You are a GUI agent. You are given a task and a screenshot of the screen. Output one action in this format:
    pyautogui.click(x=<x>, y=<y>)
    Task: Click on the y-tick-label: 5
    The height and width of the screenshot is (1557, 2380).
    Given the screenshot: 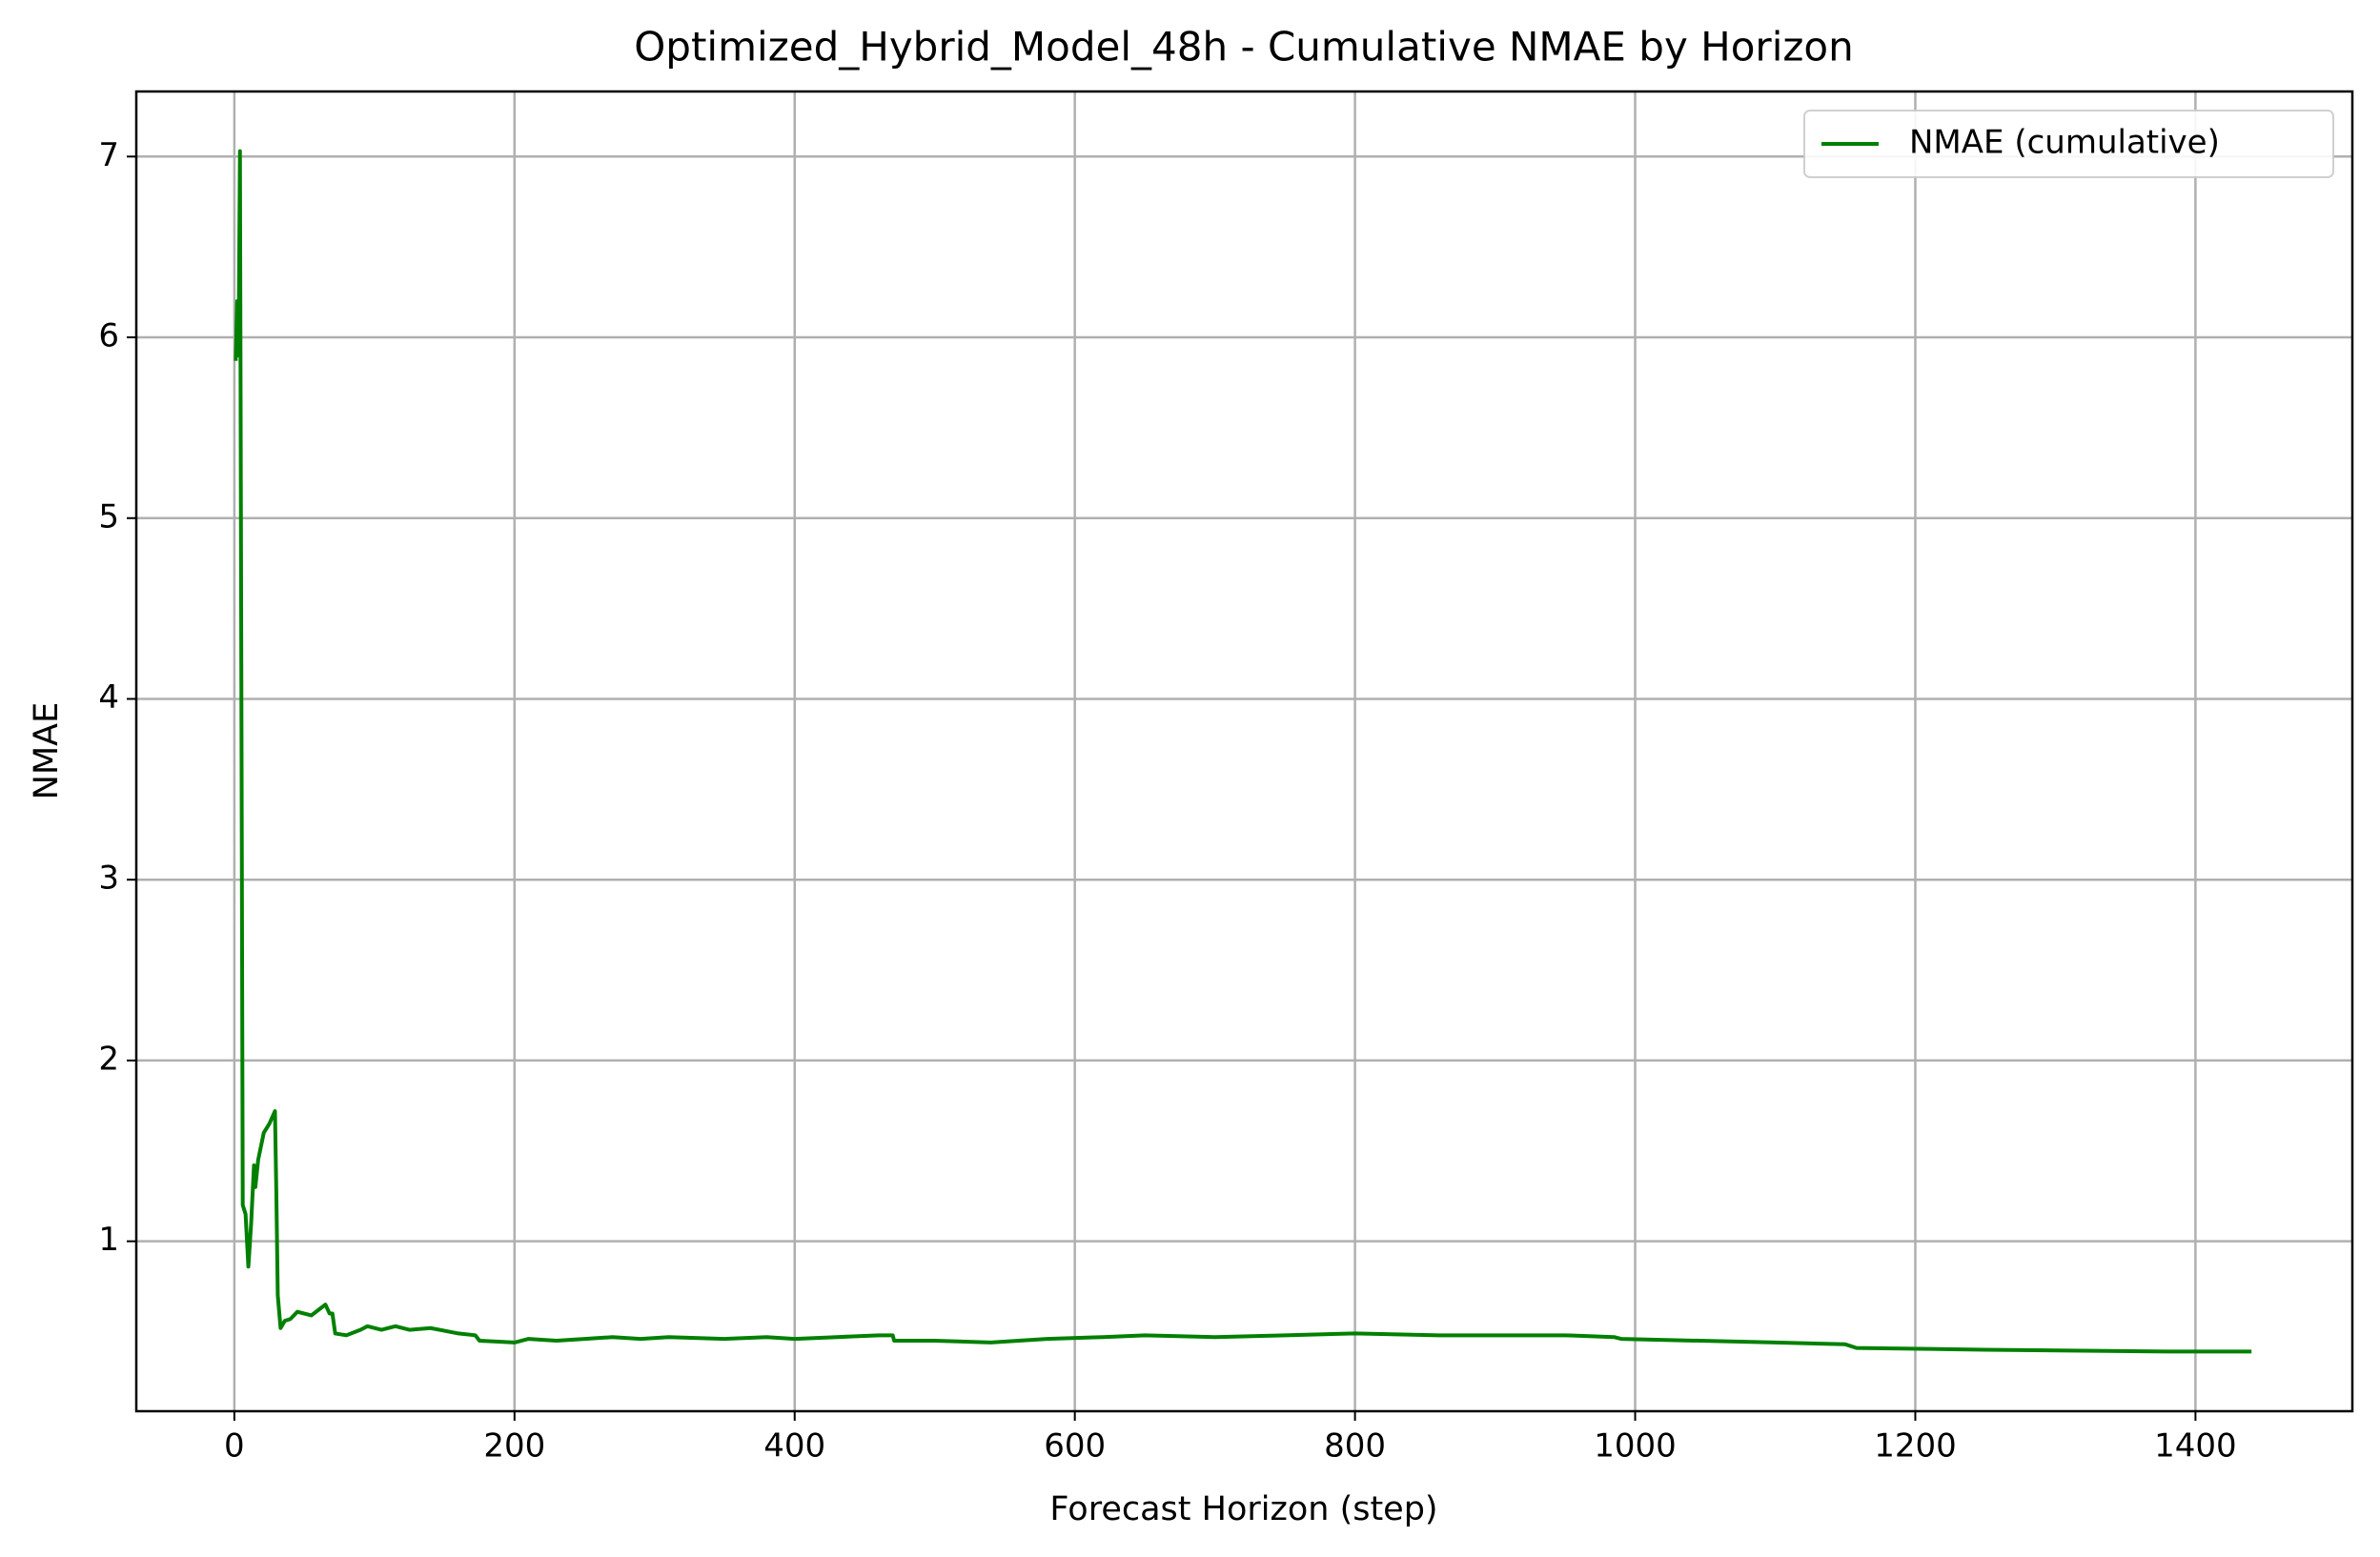 What is the action you would take?
    pyautogui.click(x=108, y=516)
    